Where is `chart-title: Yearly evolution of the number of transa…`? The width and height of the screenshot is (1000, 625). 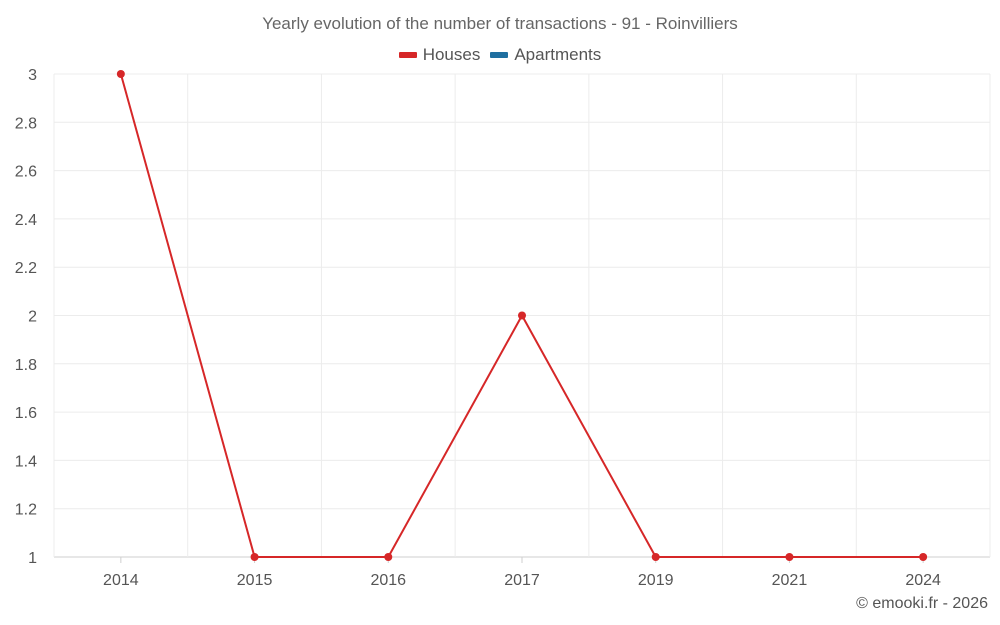 chart-title: Yearly evolution of the number of transa… is located at coordinates (500, 23).